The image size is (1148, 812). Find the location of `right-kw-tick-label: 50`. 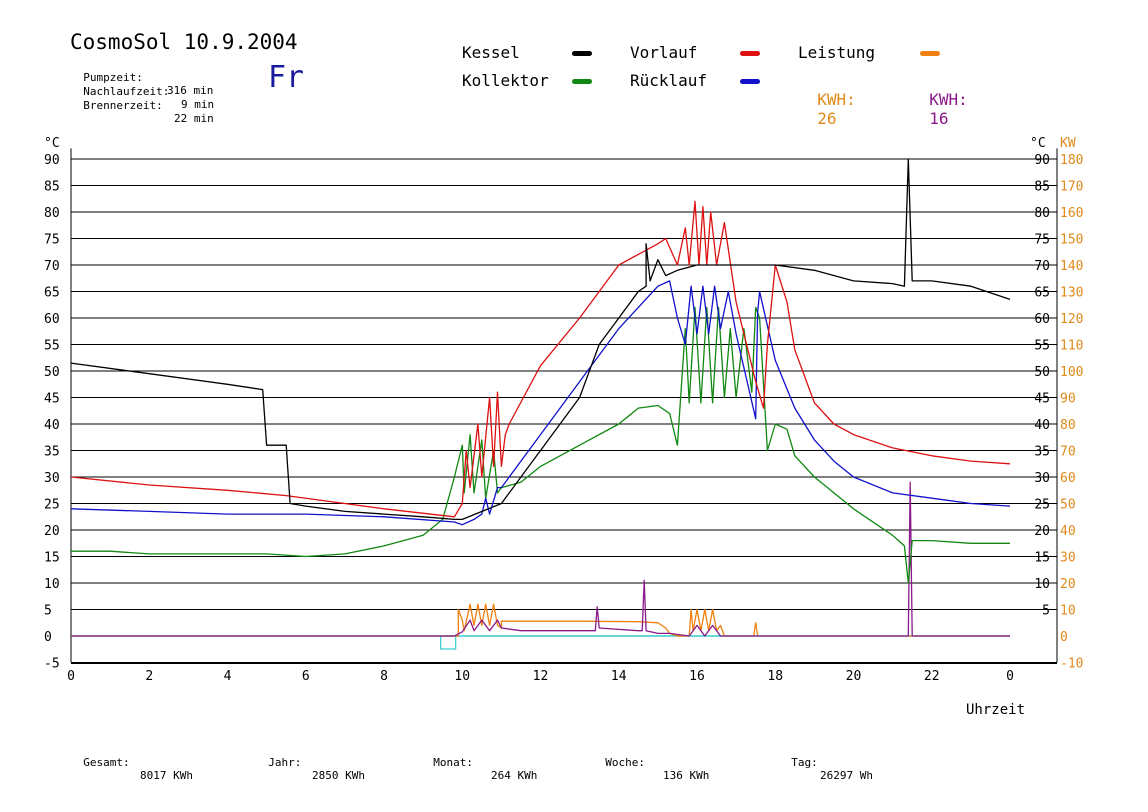

right-kw-tick-label: 50 is located at coordinates (1068, 505).